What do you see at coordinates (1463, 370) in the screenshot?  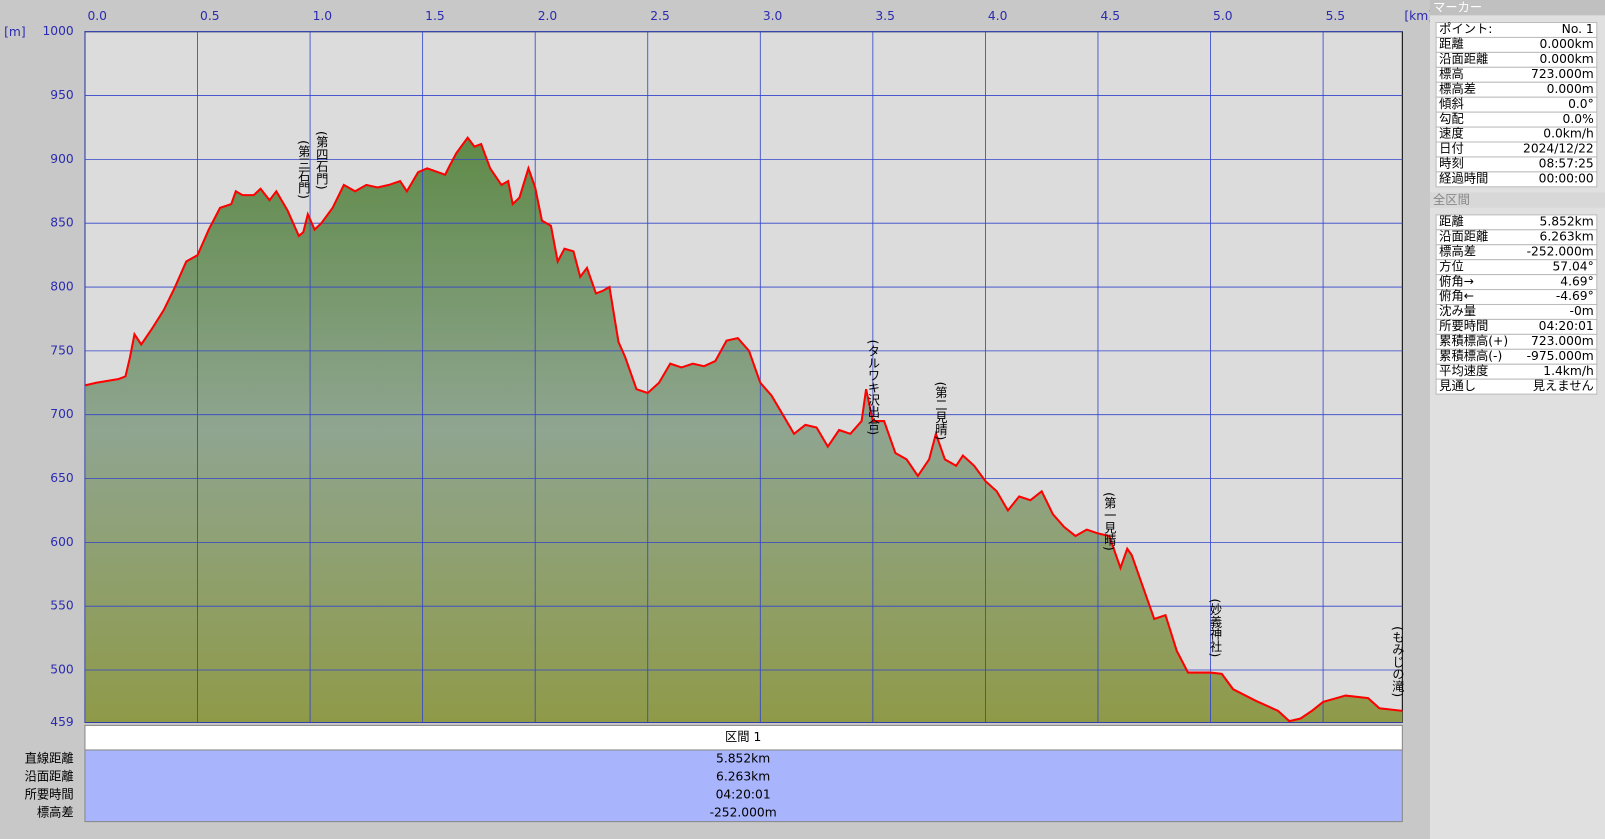 I see `panel-key: 平均速度` at bounding box center [1463, 370].